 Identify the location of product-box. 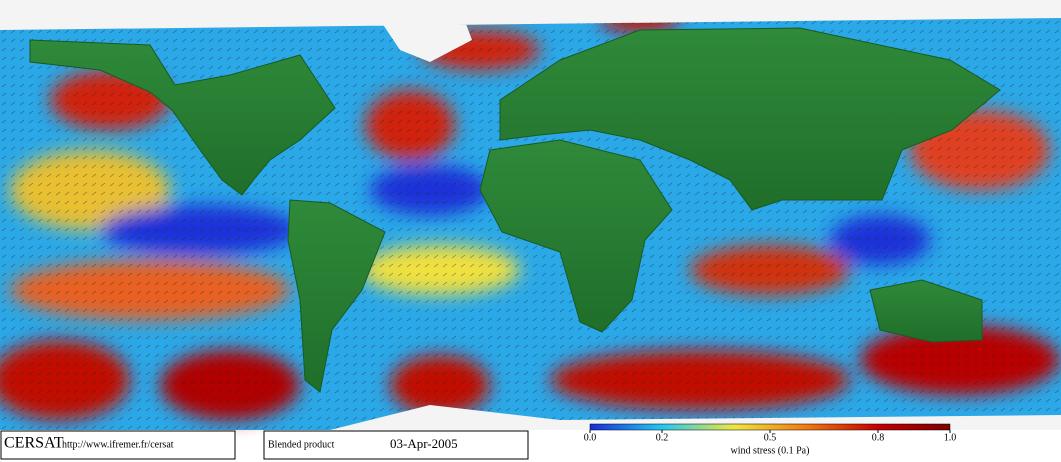
(396, 445).